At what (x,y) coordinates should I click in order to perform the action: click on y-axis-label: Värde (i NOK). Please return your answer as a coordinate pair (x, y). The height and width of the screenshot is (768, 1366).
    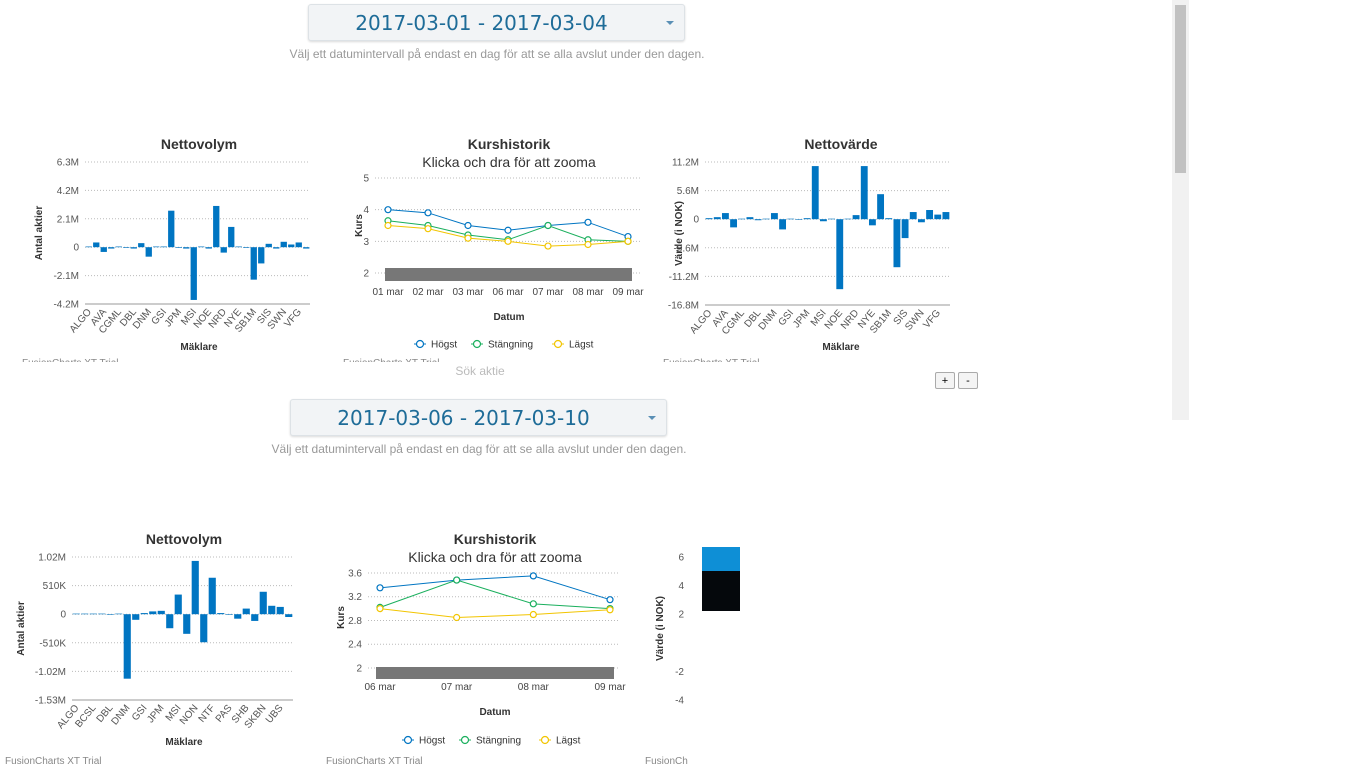
    Looking at the image, I should click on (660, 628).